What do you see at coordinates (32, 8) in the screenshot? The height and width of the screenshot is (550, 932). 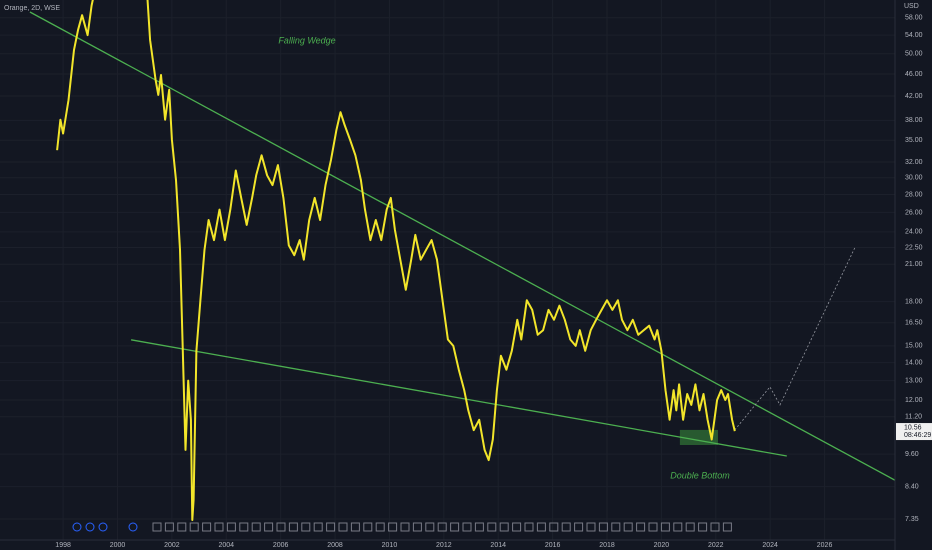 I see `chart-title: Orange, 2D, WSE` at bounding box center [32, 8].